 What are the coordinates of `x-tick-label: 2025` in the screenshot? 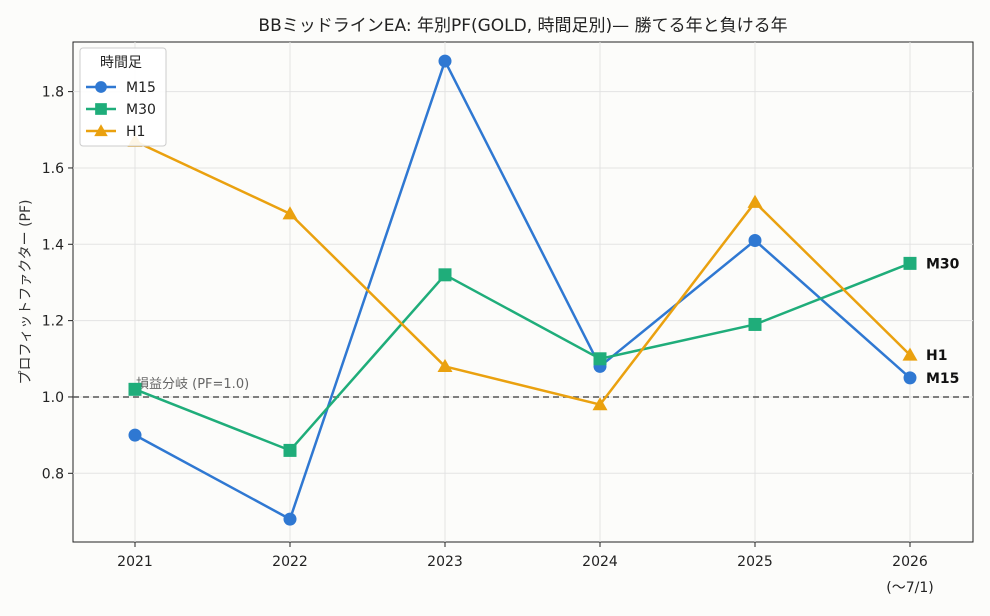 It's located at (755, 562).